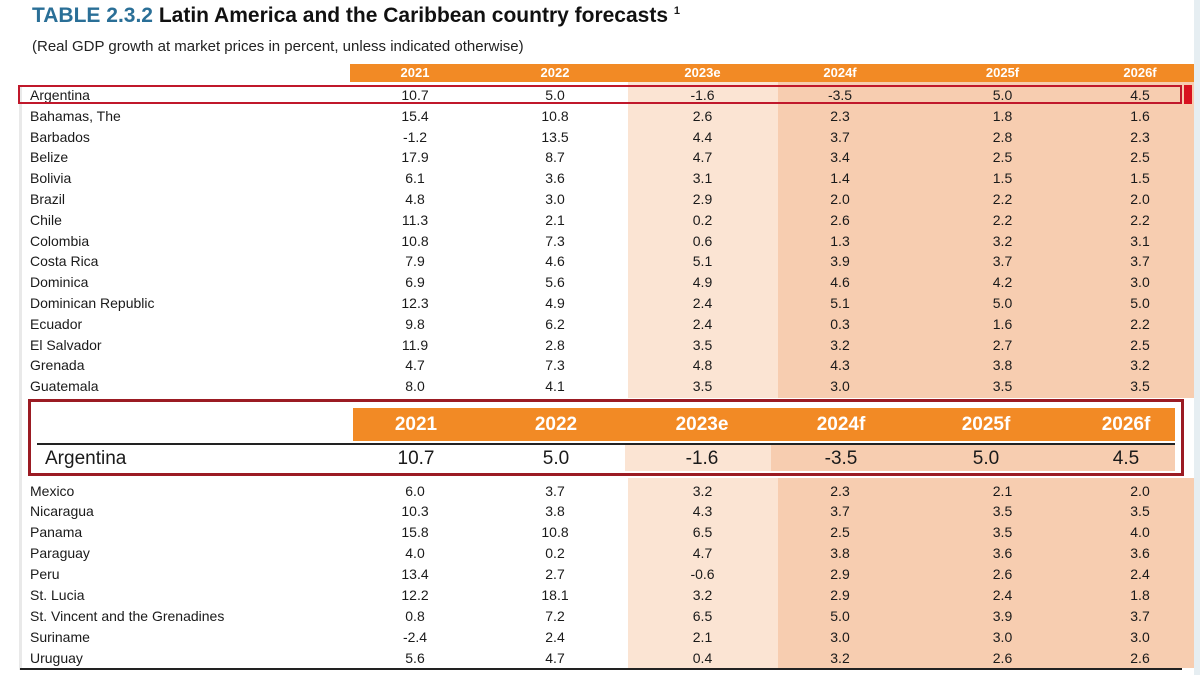 This screenshot has height=675, width=1200. What do you see at coordinates (415, 657) in the screenshot?
I see `value-cell: 5.6` at bounding box center [415, 657].